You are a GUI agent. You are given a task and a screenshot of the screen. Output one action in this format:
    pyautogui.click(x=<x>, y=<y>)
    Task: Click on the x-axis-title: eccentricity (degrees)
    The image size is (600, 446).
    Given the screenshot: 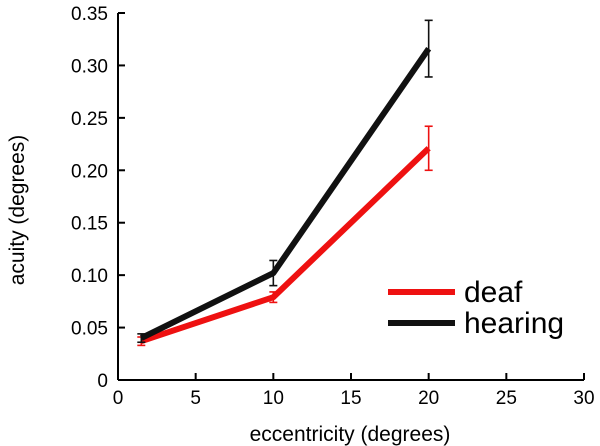 What is the action you would take?
    pyautogui.click(x=350, y=434)
    